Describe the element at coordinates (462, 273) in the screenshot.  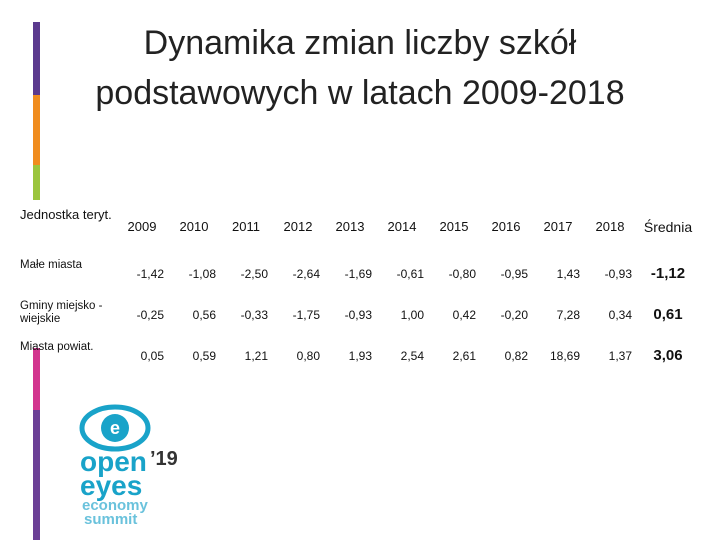
I see `cell: -0,80` at that location.